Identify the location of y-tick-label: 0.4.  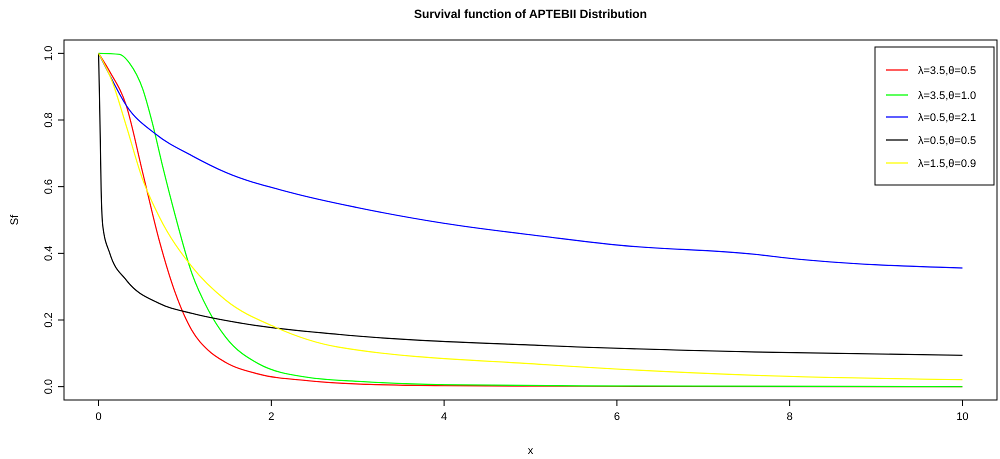
(49, 253).